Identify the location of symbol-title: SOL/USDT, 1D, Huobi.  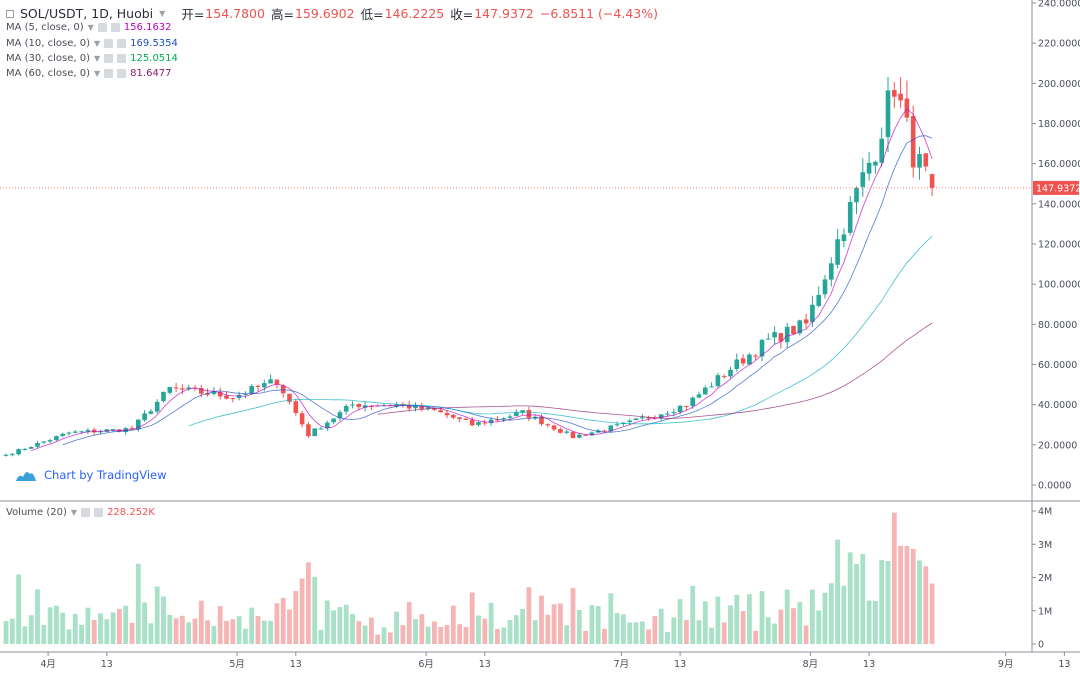
(87, 13).